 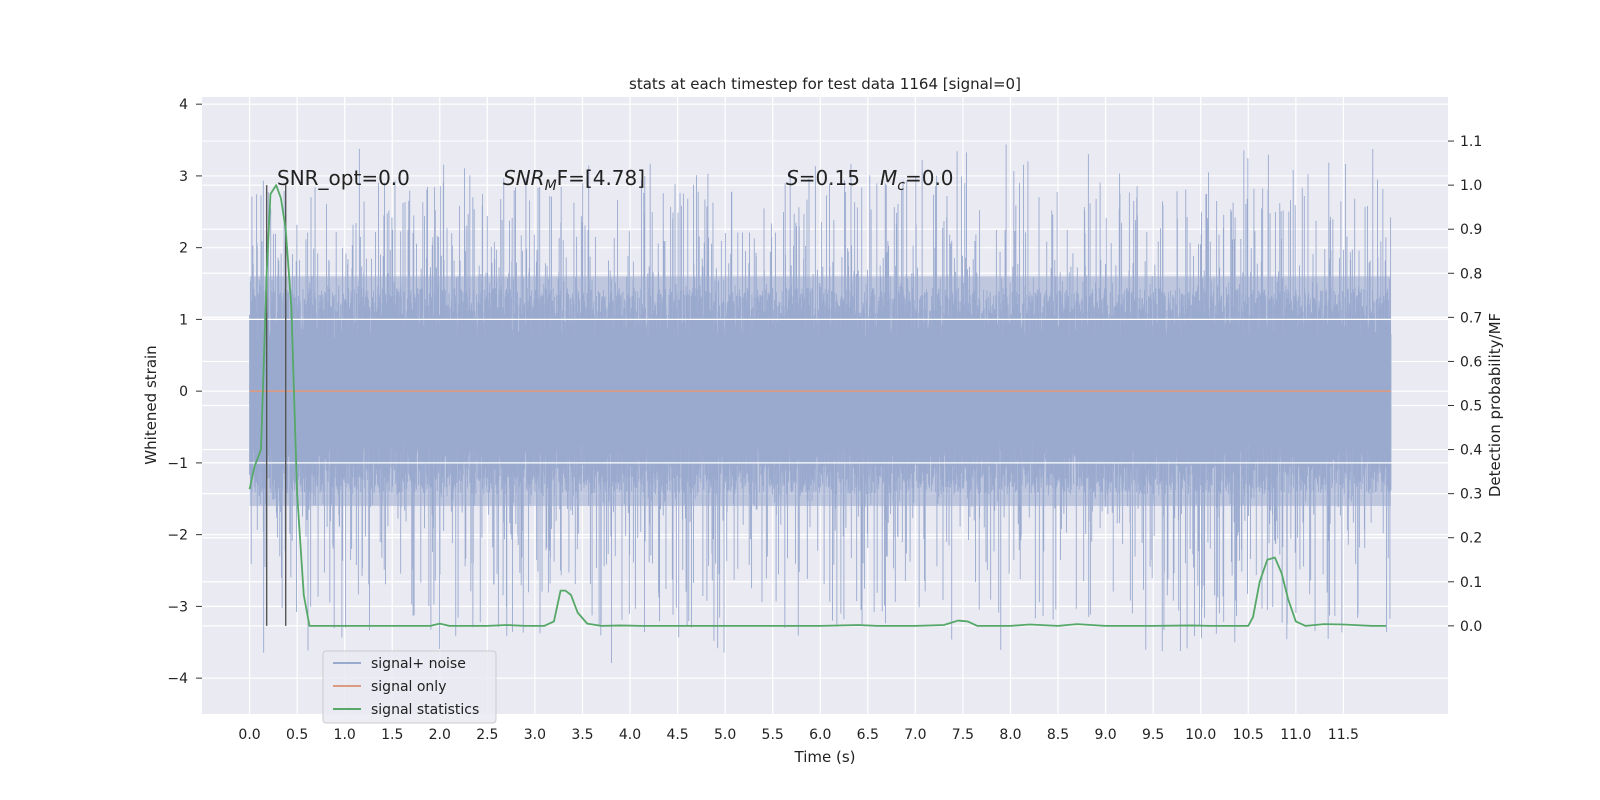 I want to click on x-tick-label: 3.5, so click(x=582, y=735).